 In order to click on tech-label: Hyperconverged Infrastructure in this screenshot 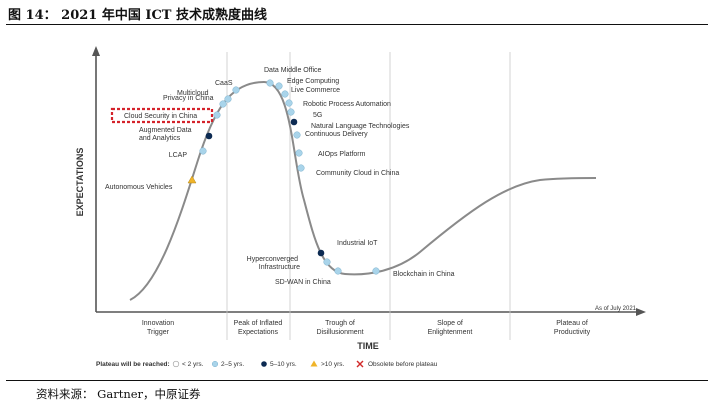, I will do `click(273, 263)`.